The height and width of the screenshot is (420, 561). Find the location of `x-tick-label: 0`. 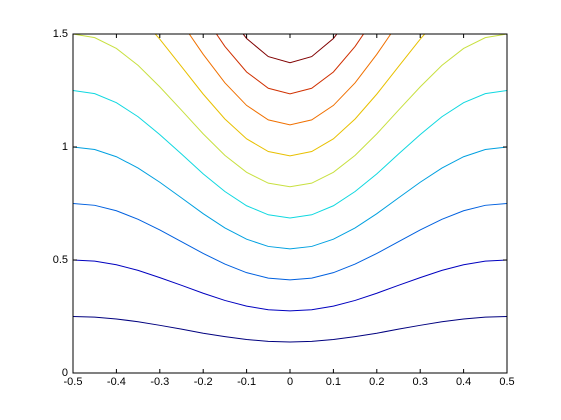

x-tick-label: 0 is located at coordinates (290, 382).